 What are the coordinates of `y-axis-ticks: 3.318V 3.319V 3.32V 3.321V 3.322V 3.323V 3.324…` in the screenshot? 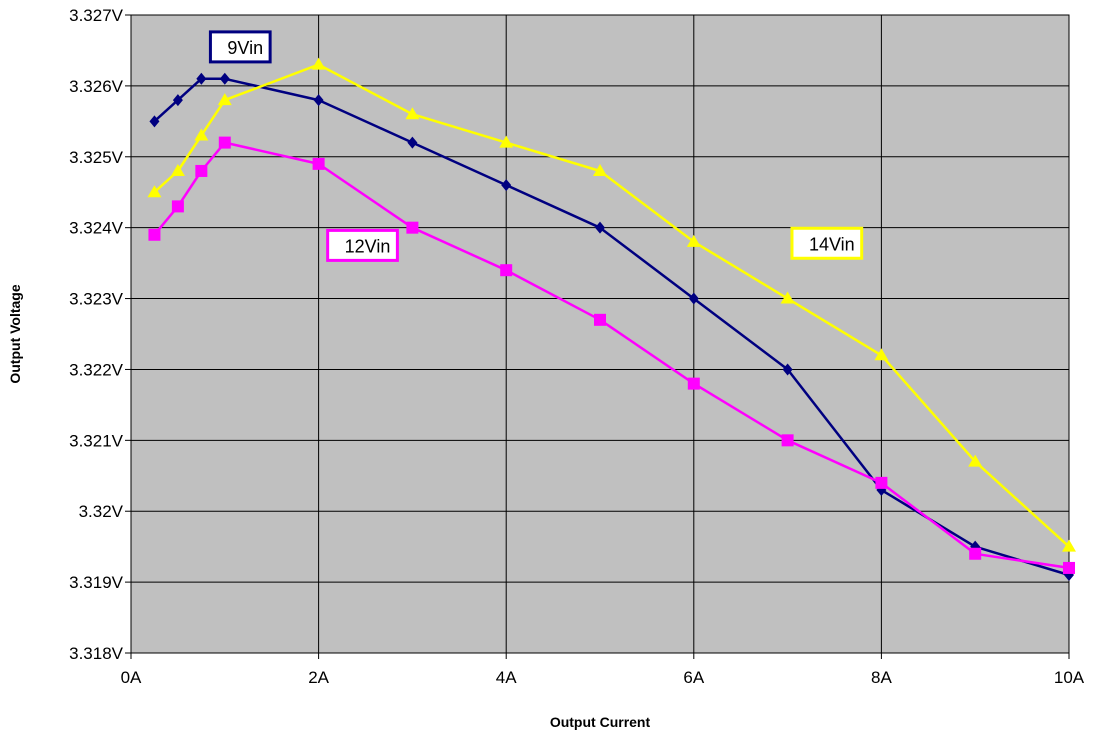 It's located at (100, 334).